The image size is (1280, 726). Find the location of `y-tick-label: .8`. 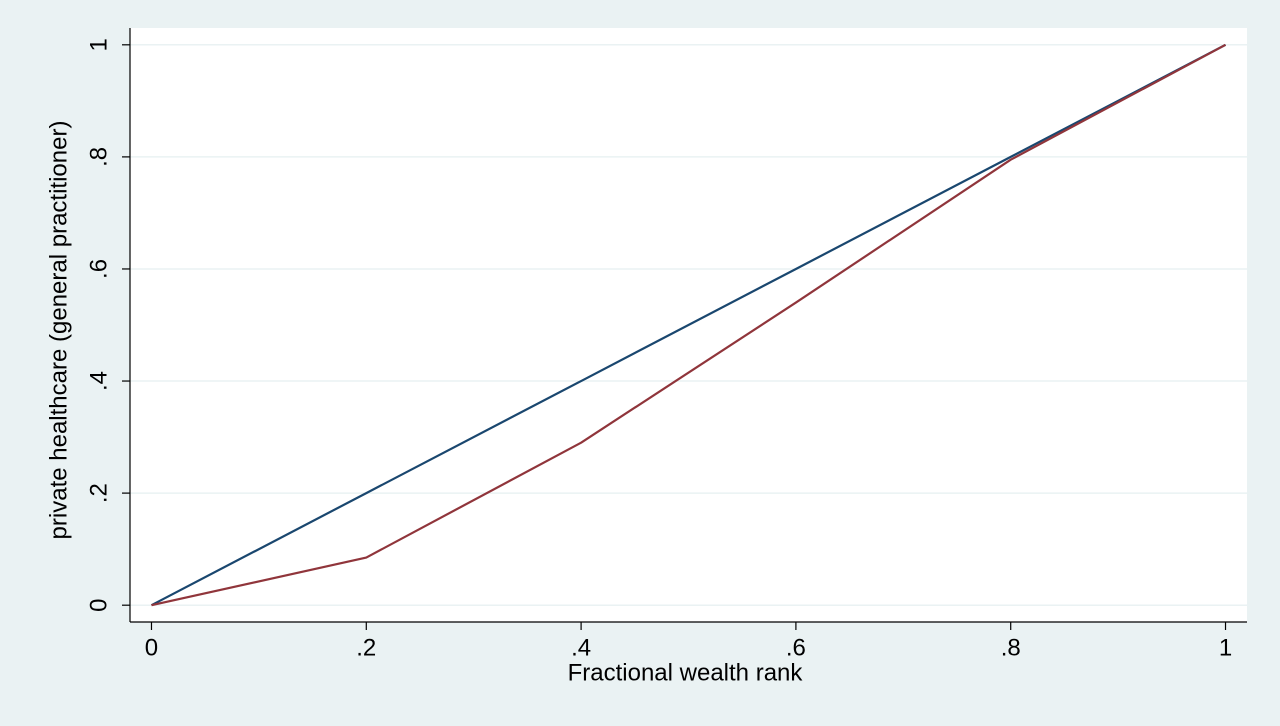

y-tick-label: .8 is located at coordinates (98, 157).